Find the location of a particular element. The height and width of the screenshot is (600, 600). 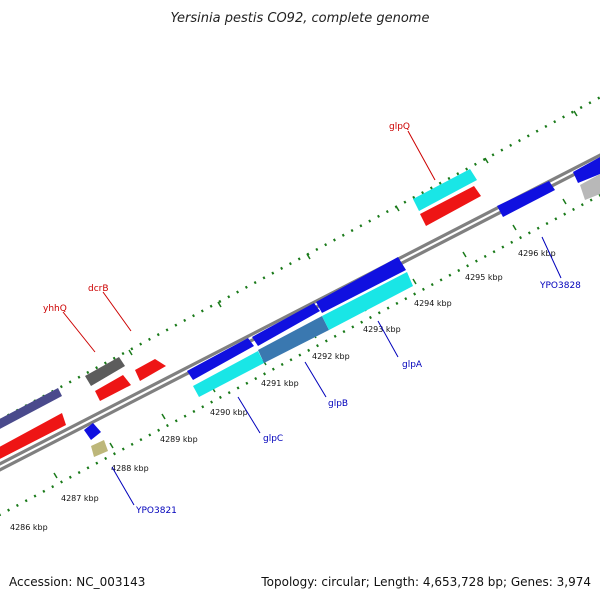

gene-feature-glpA is located at coordinates (367, 301).